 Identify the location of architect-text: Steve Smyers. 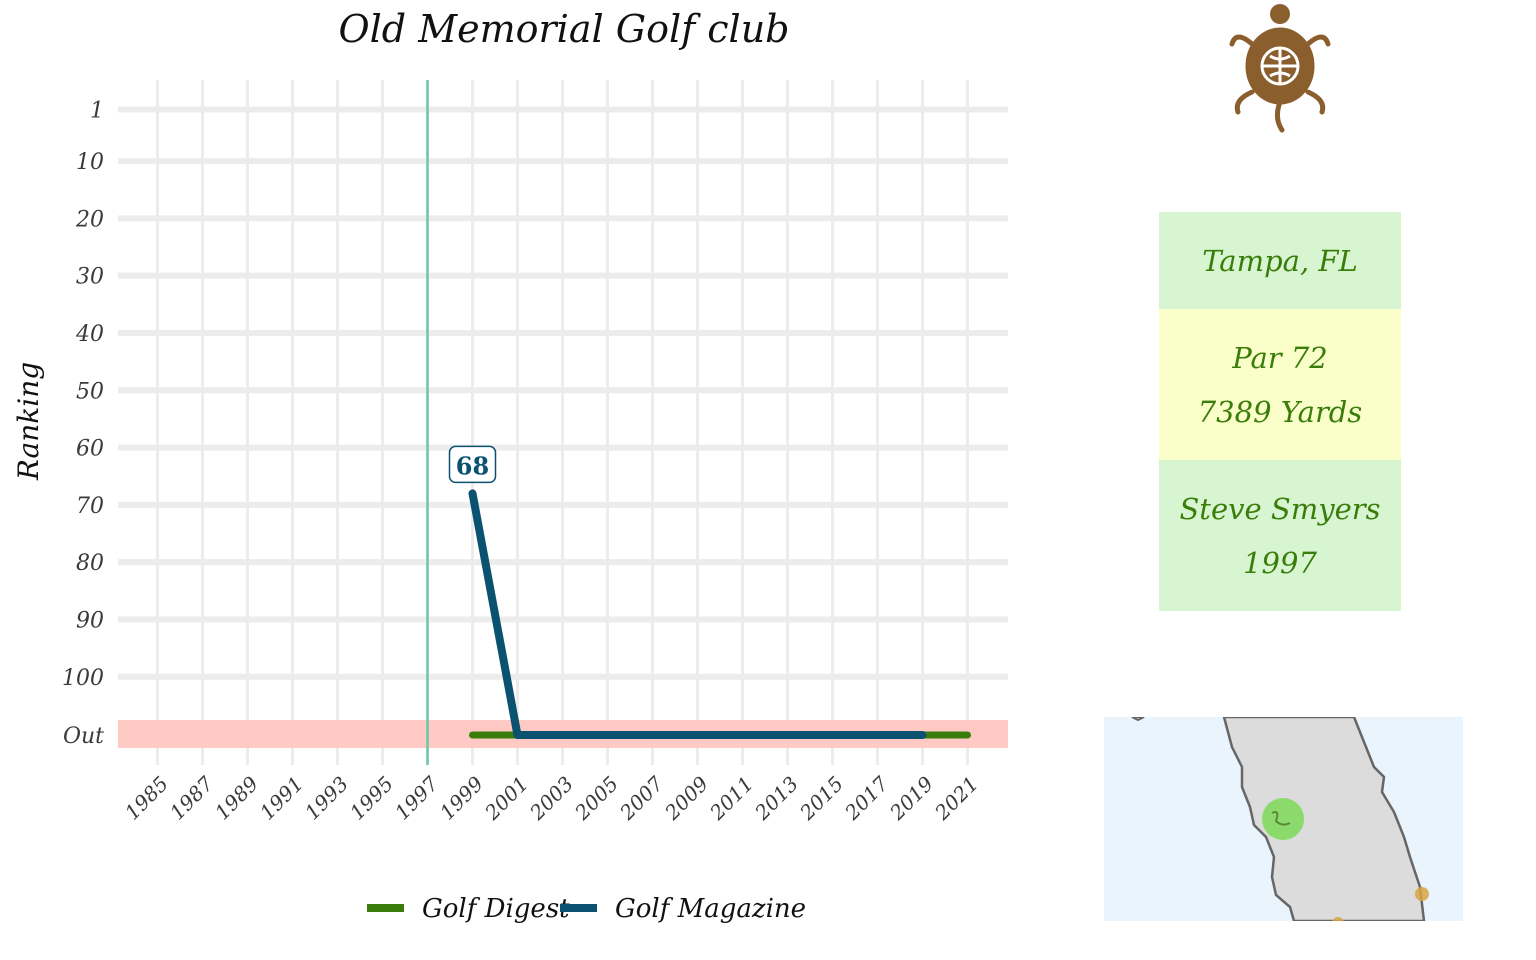
(1280, 508).